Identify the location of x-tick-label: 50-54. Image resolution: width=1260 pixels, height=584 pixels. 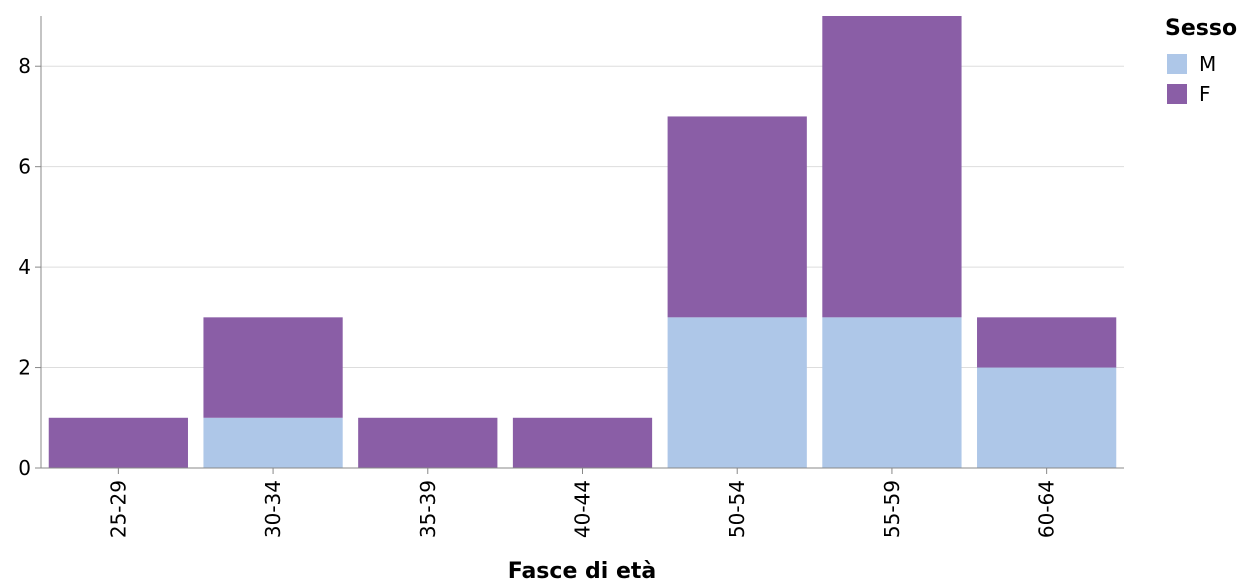
(737, 509).